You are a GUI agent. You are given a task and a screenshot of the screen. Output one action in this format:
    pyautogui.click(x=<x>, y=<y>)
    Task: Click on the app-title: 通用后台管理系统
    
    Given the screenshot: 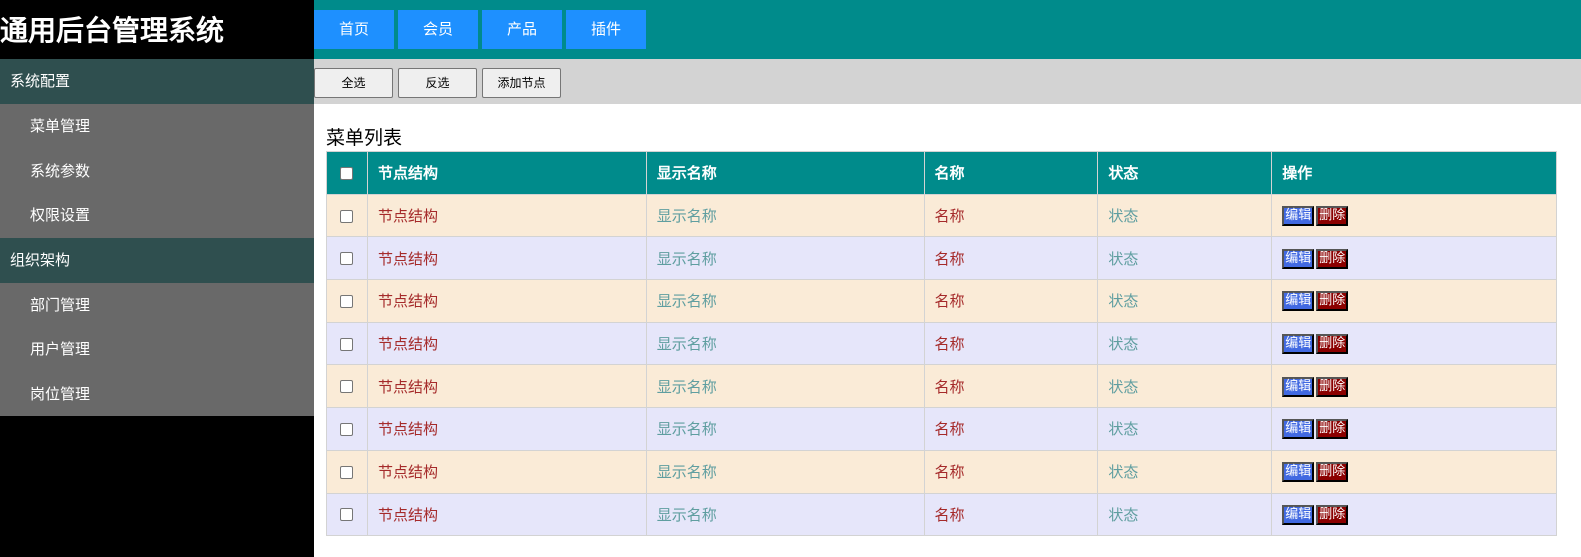 What is the action you would take?
    pyautogui.click(x=112, y=30)
    